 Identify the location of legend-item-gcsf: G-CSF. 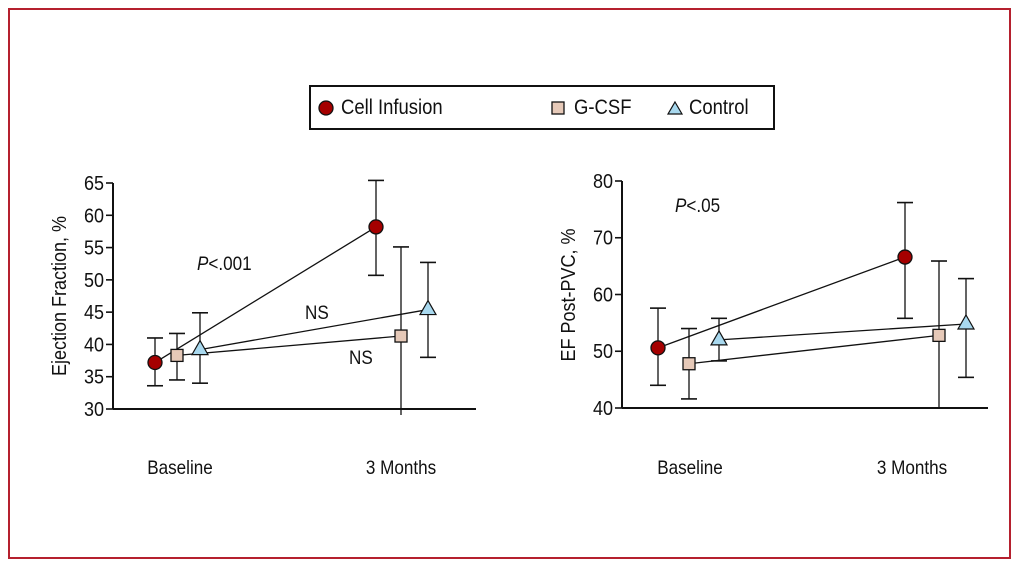
(594, 107).